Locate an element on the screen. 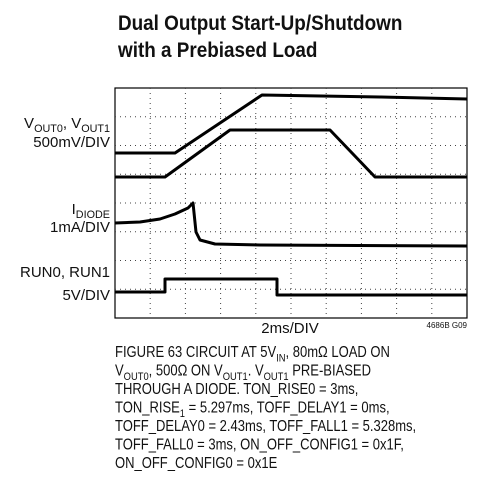 Image resolution: width=487 pixels, height=489 pixels. x-scale: 2ms/DIV is located at coordinates (290, 328).